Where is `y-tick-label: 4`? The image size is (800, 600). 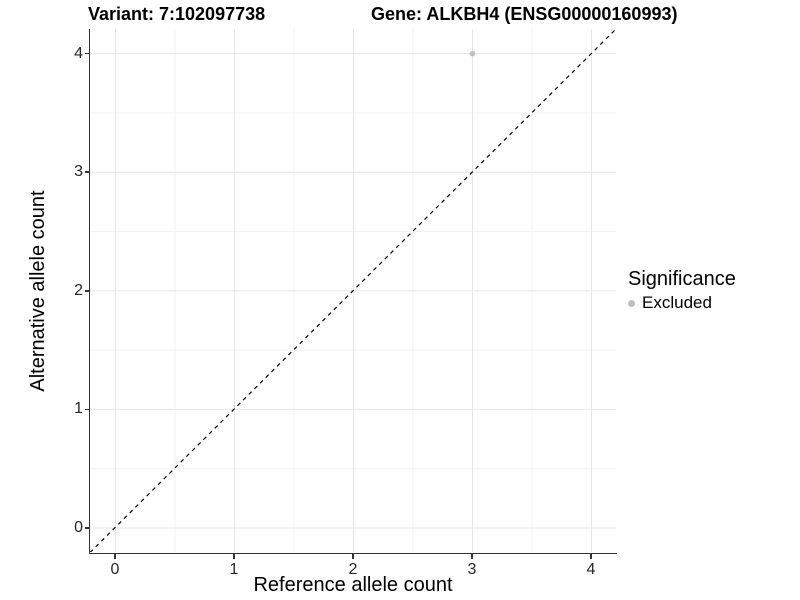 y-tick-label: 4 is located at coordinates (78, 53).